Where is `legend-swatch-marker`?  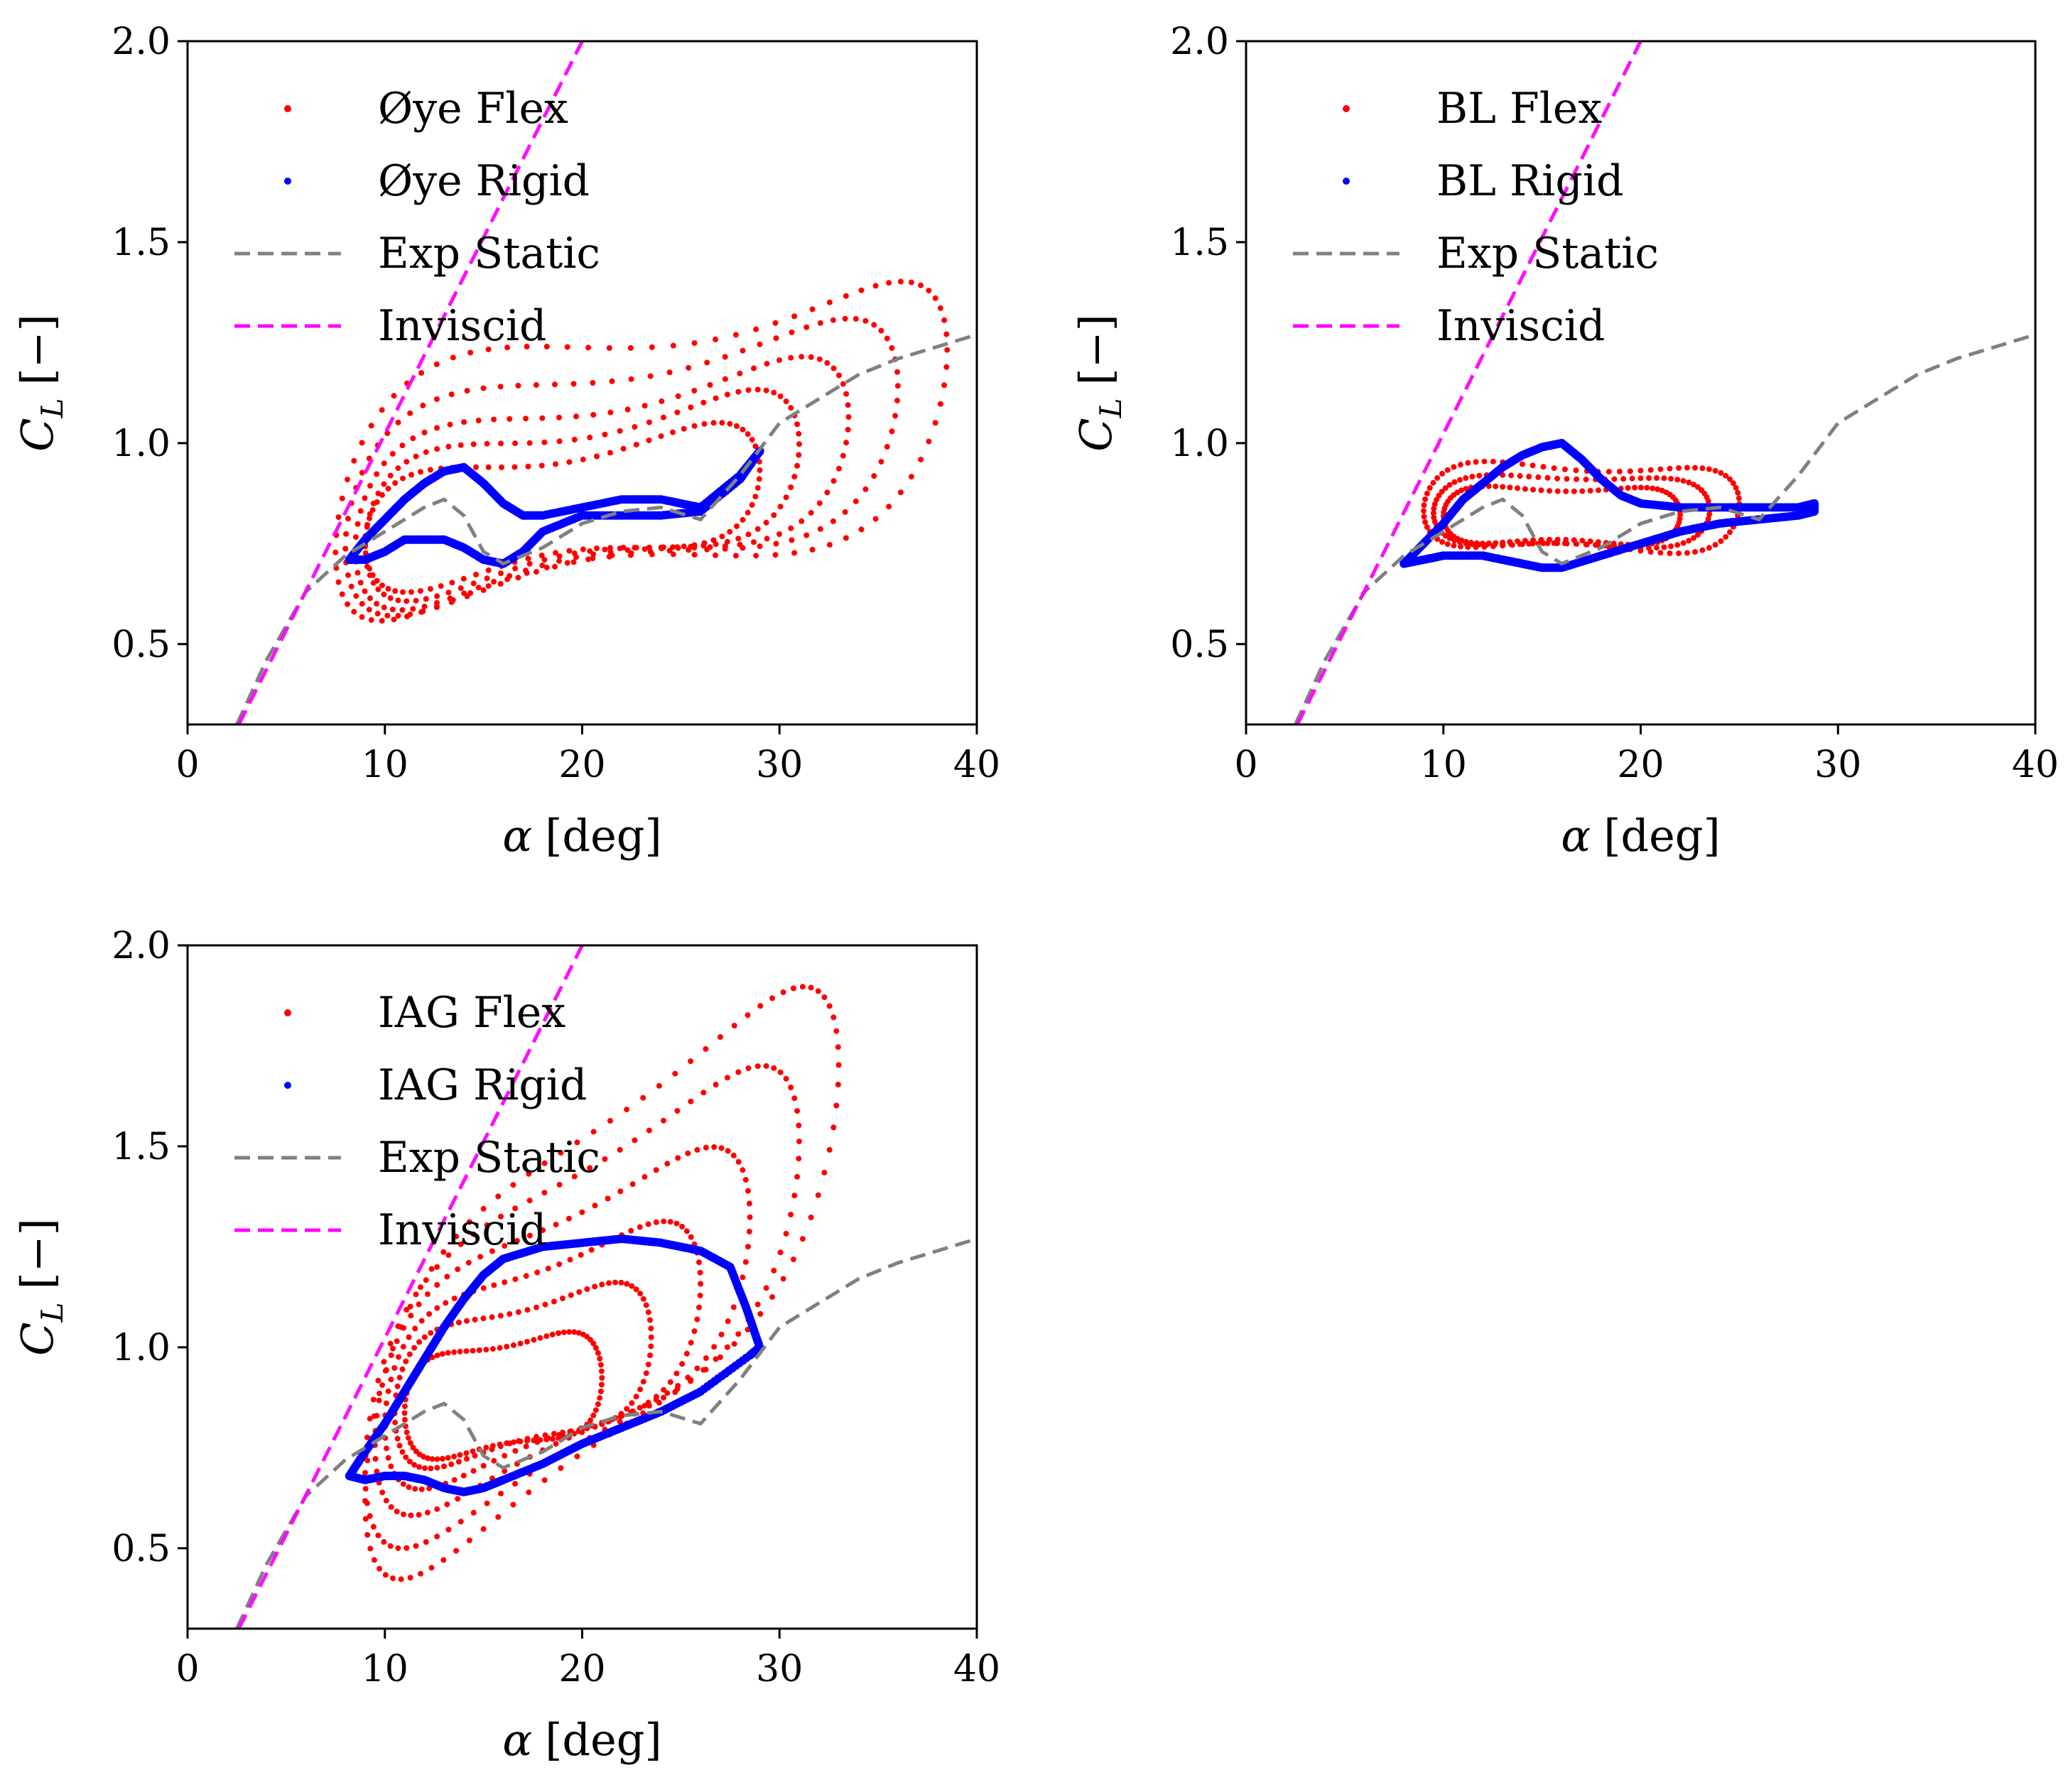
legend-swatch-marker is located at coordinates (287, 1086).